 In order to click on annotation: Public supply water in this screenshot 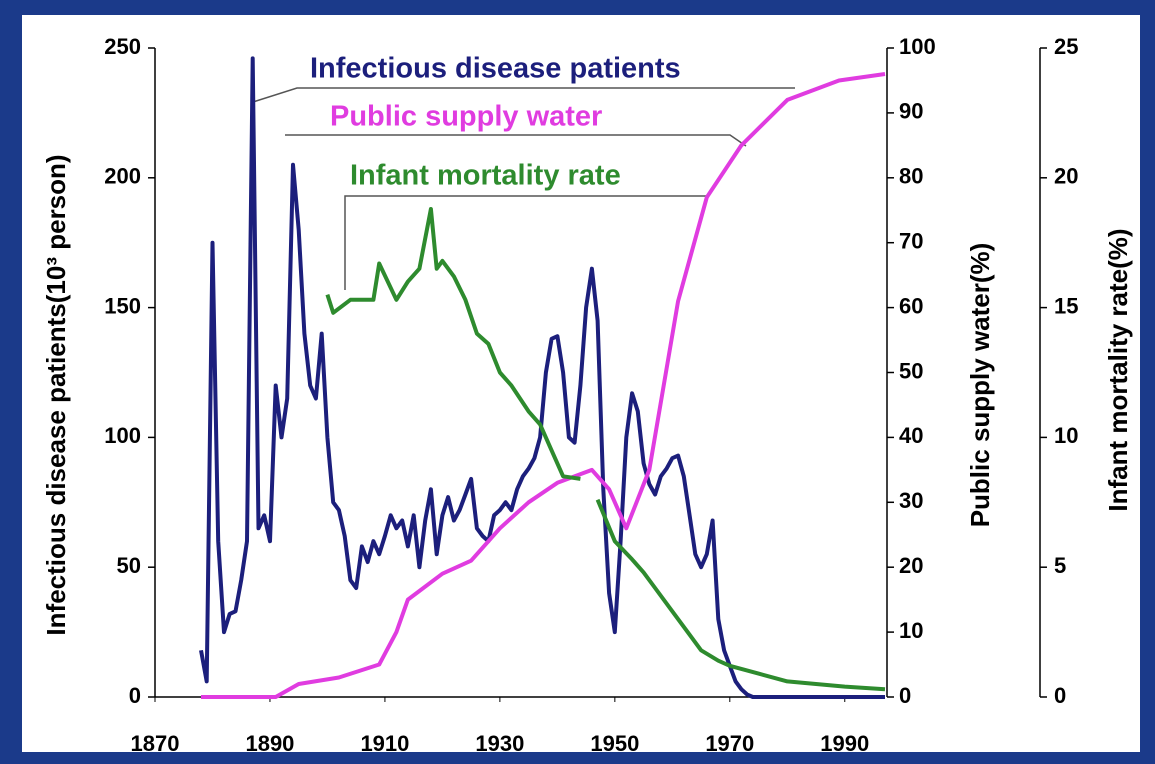, I will do `click(466, 117)`.